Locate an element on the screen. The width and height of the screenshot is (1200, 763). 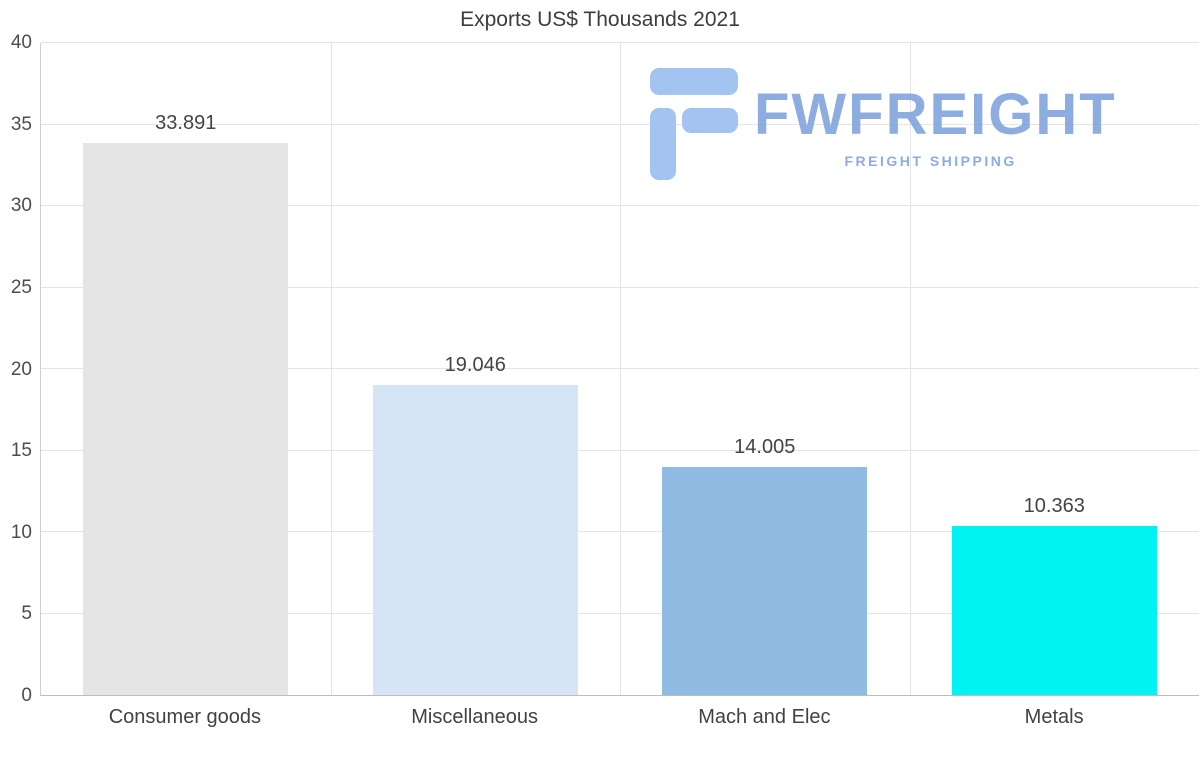
y-tick-label: 0 is located at coordinates (26, 695).